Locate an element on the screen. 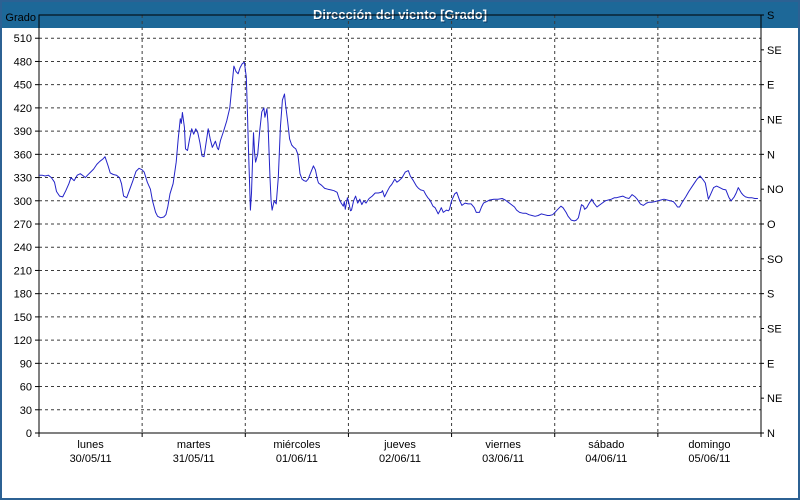 This screenshot has width=800, height=500. x-day-name-label: domingo is located at coordinates (709, 445).